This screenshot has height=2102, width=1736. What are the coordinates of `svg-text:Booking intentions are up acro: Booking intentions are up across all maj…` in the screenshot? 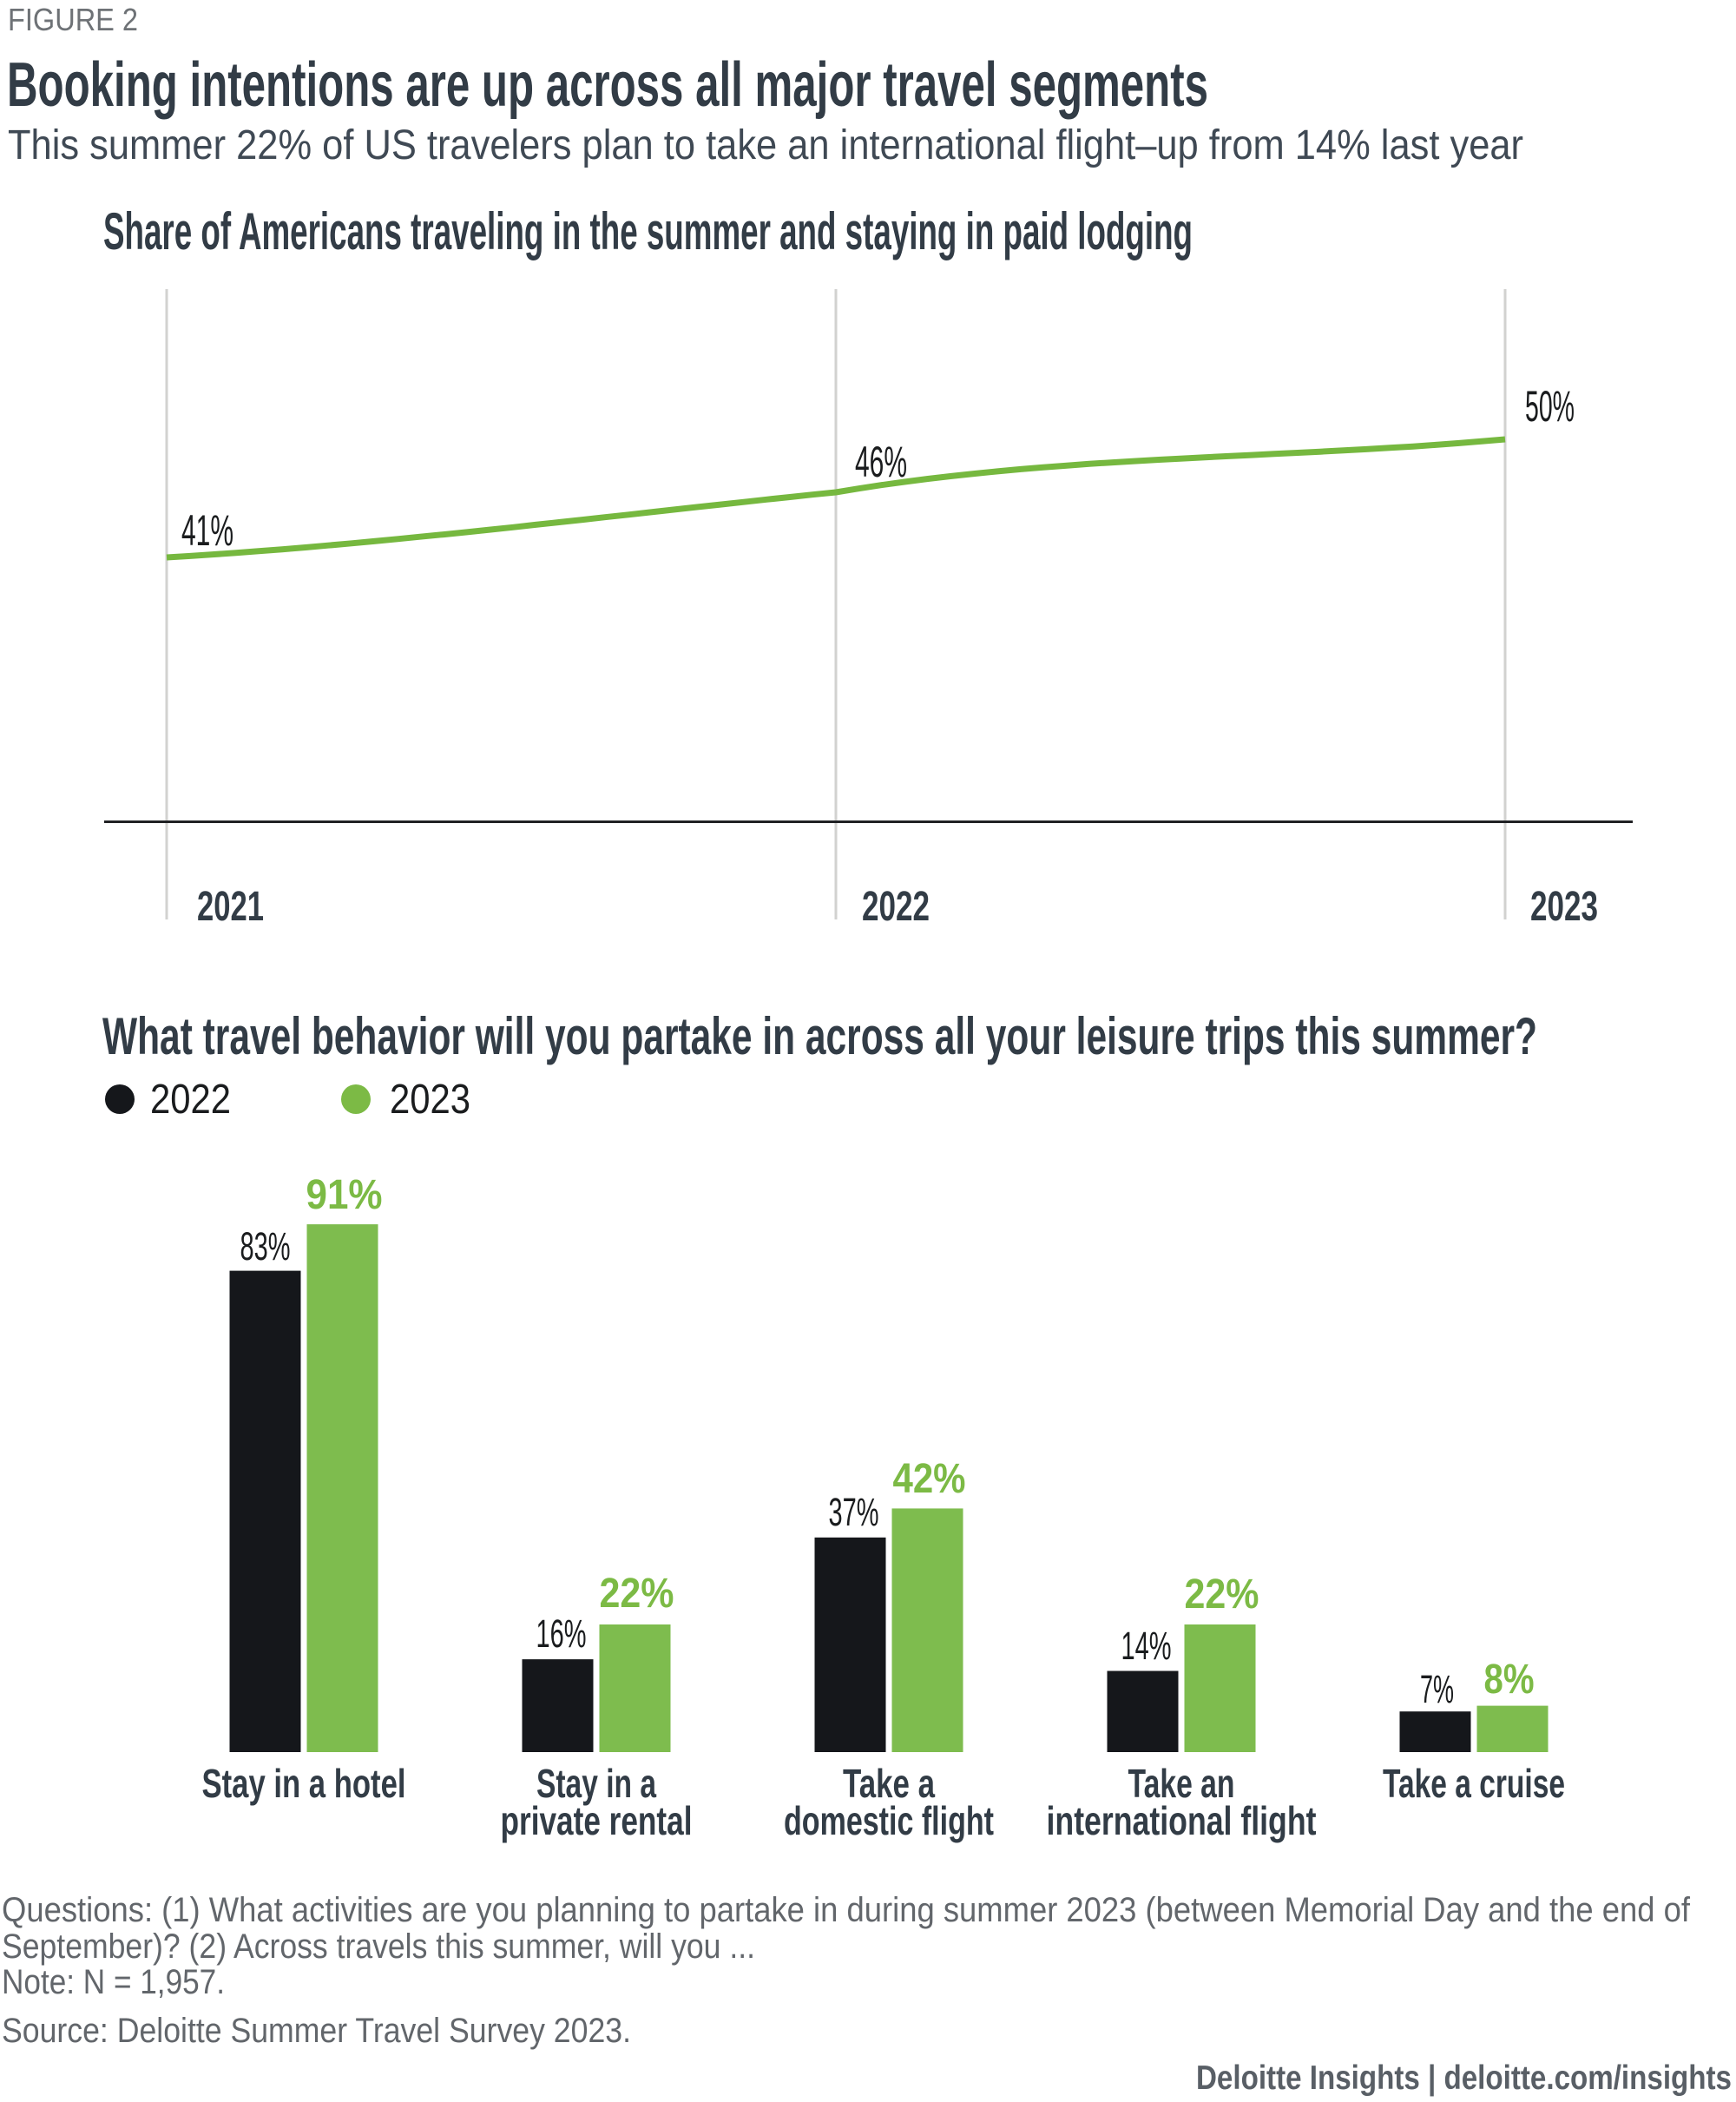 It's located at (607, 85).